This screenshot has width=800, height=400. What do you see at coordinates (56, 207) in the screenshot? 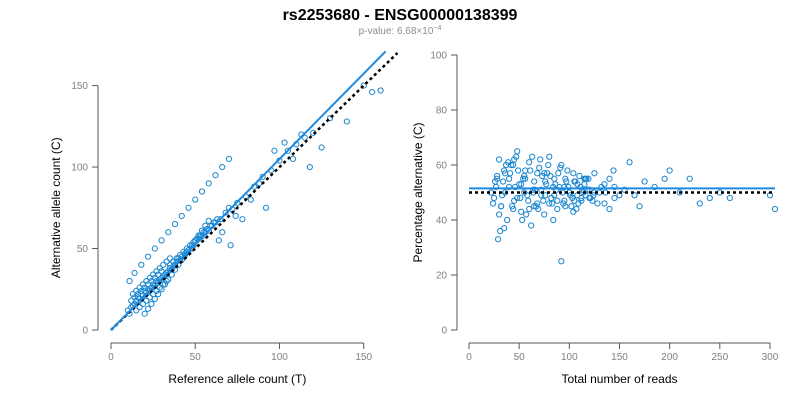
I see `y-axis-label: Alternative allele count (C)` at bounding box center [56, 207].